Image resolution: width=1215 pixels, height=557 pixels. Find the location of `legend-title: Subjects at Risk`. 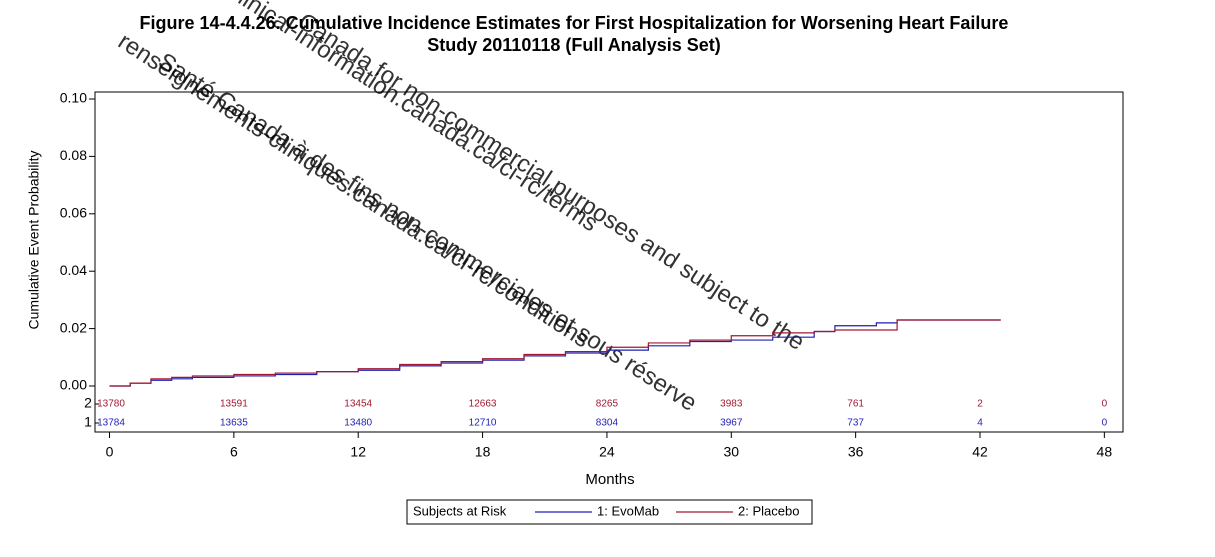

legend-title: Subjects at Risk is located at coordinates (460, 510).